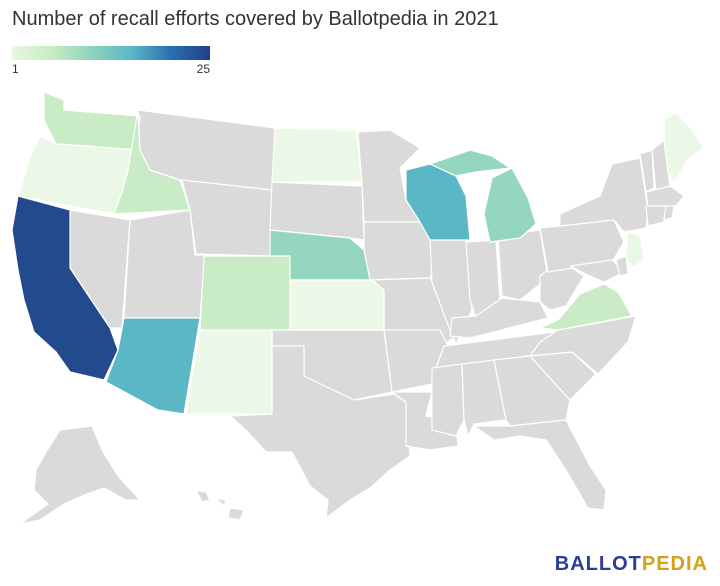 This screenshot has width=720, height=586. What do you see at coordinates (604, 195) in the screenshot?
I see `state-new-york` at bounding box center [604, 195].